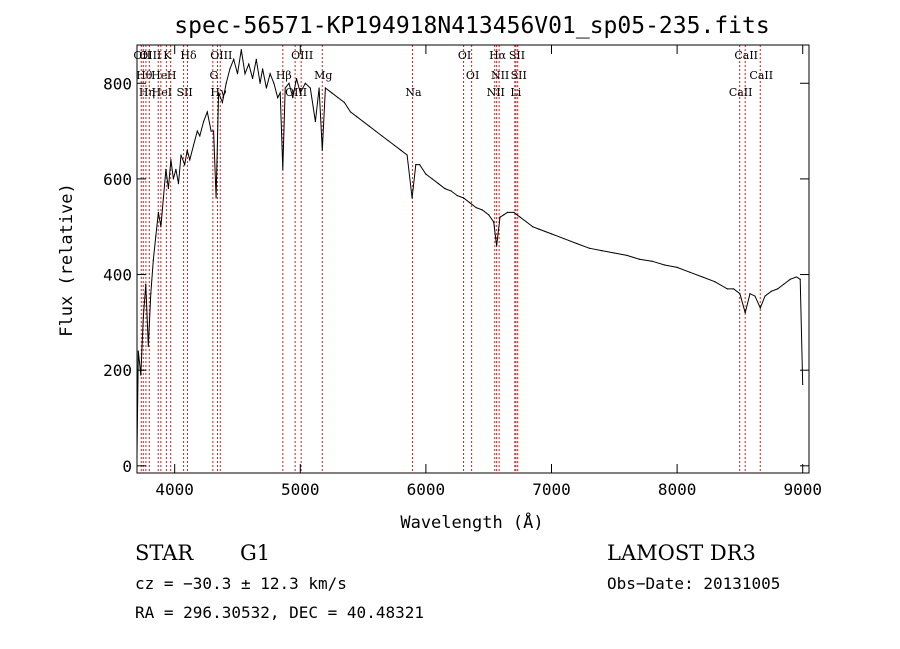  I want to click on line-marker-label: Hη, so click(147, 92).